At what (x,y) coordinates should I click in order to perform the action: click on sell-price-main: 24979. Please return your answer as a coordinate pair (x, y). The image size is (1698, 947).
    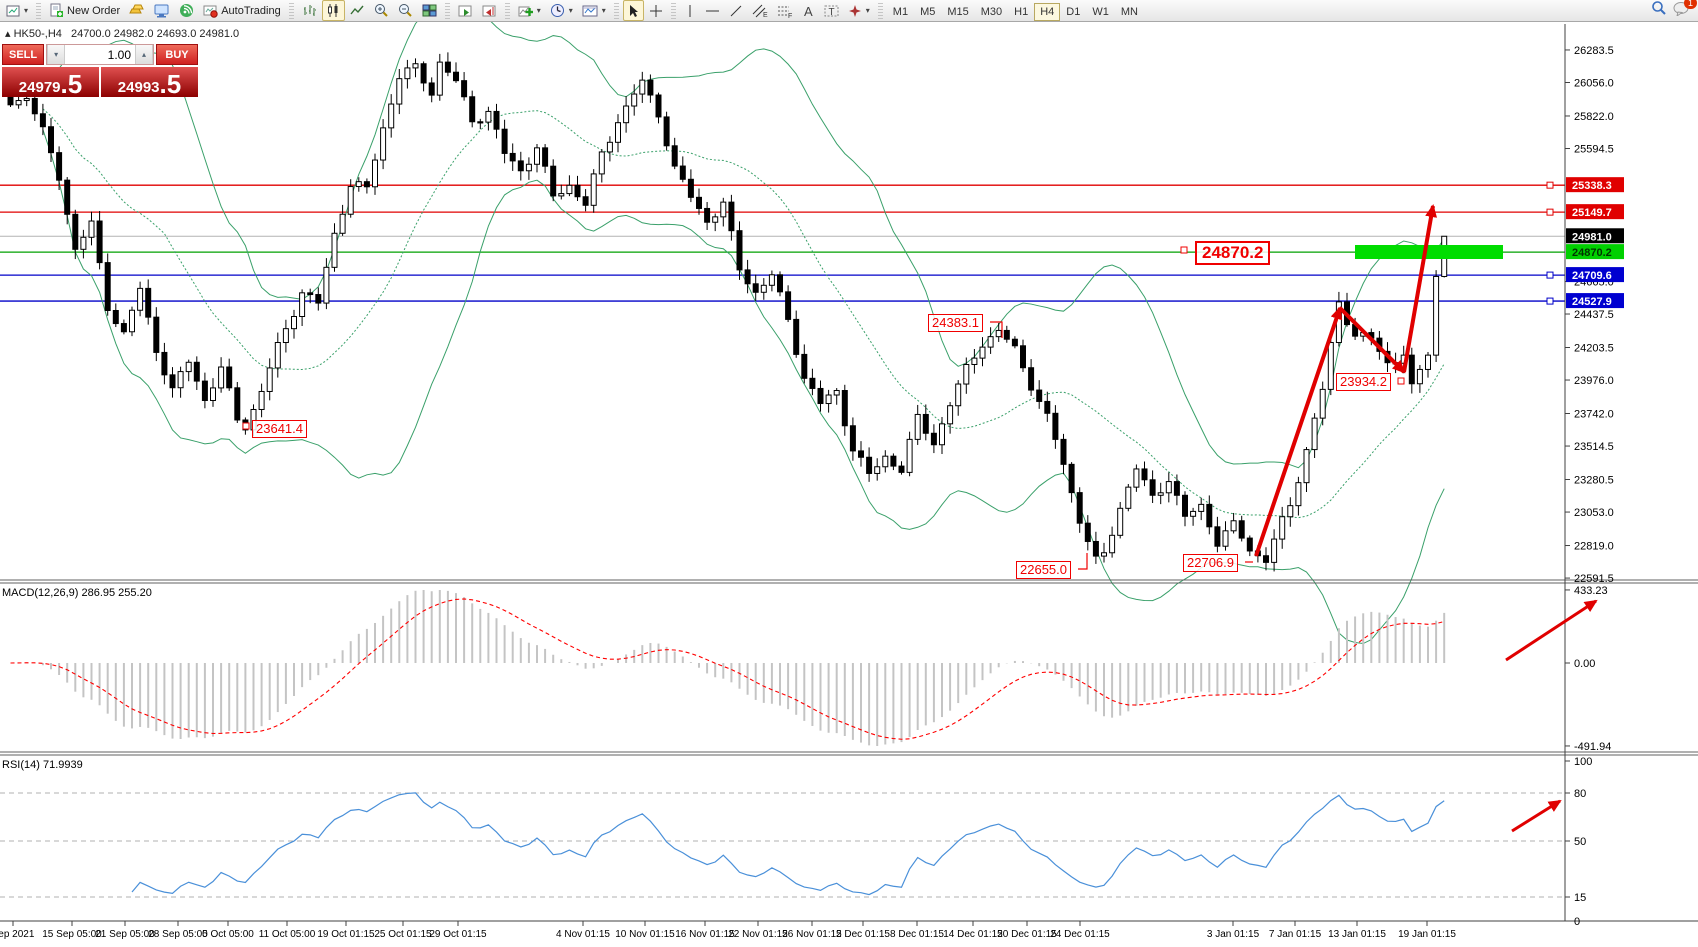
    Looking at the image, I should click on (39, 87).